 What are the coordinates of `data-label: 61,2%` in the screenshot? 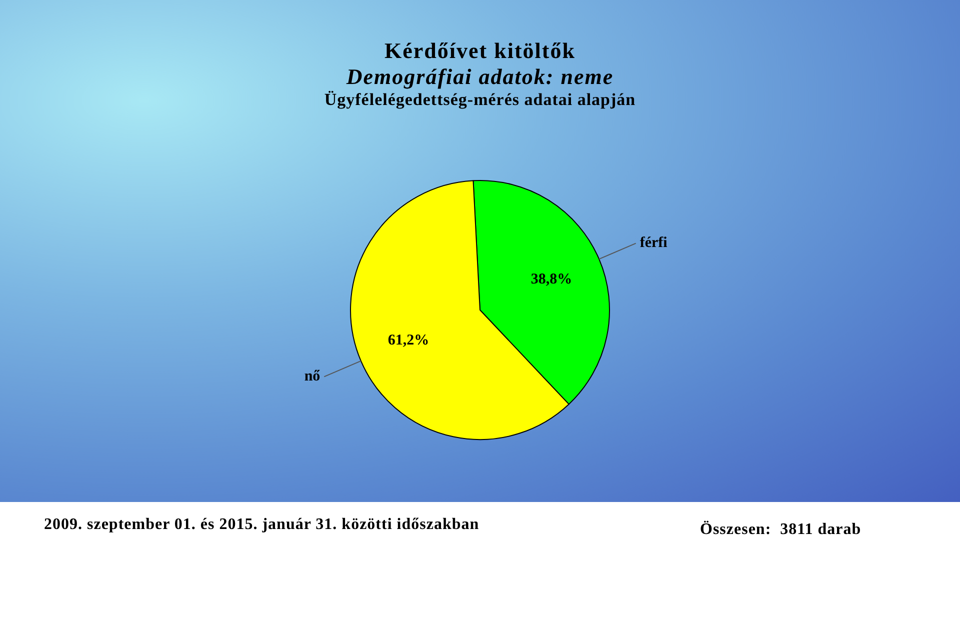 It's located at (409, 340).